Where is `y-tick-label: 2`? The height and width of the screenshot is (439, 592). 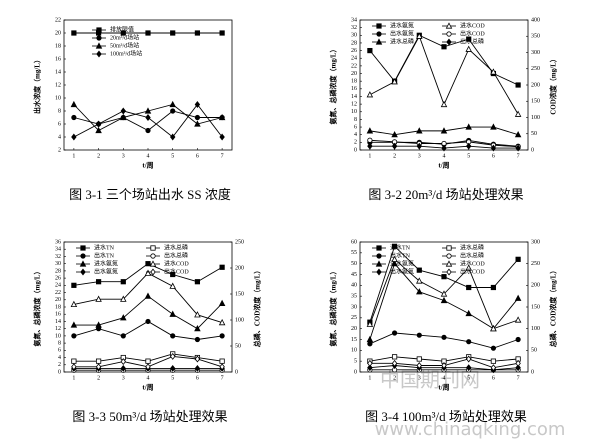 y-tick-label: 2 is located at coordinates (59, 150).